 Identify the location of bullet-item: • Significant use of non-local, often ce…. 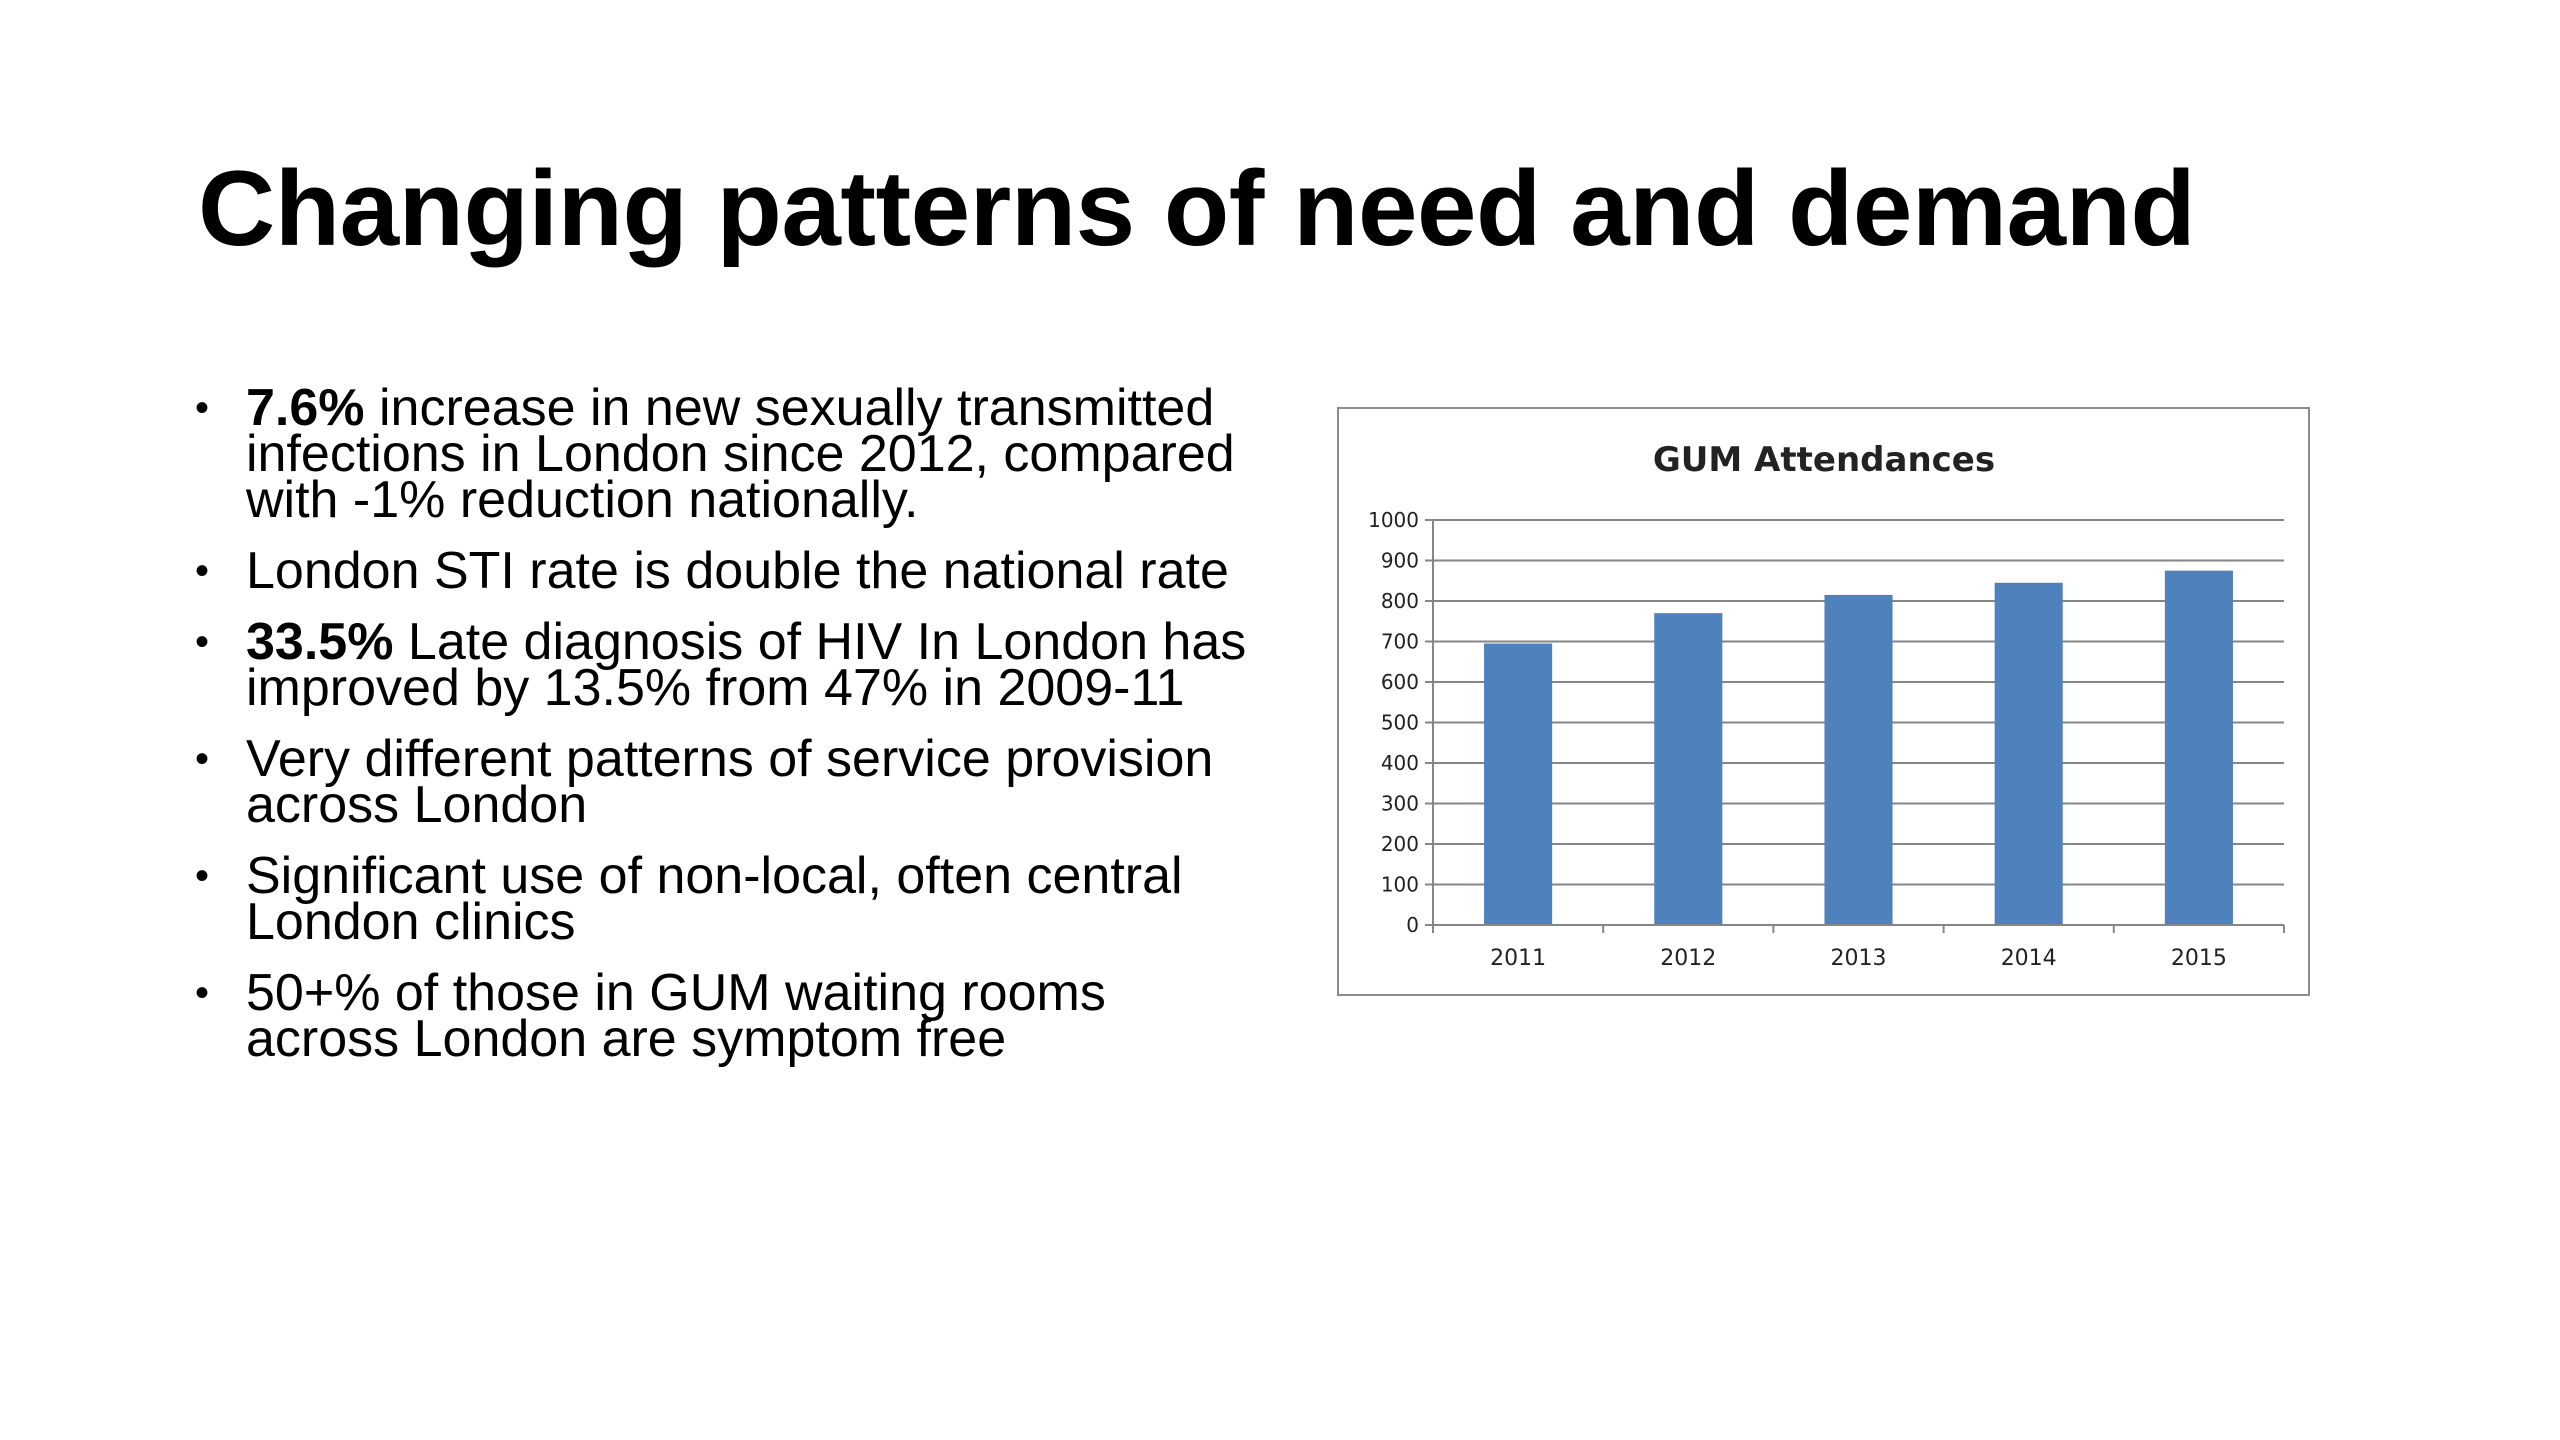
(732, 899).